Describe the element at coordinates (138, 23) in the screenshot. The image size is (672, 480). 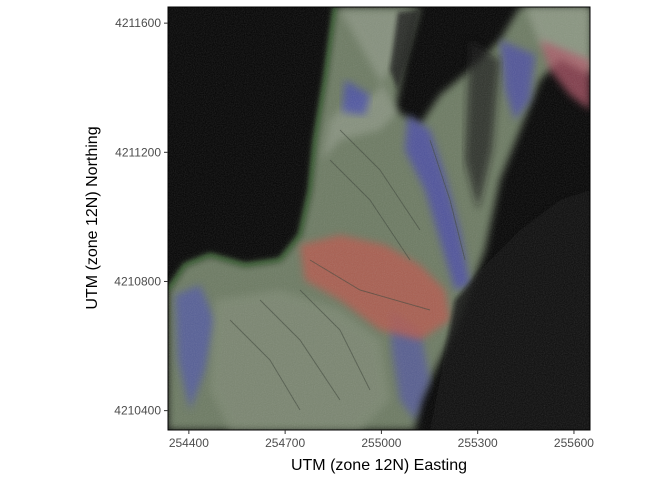
I see `y-tick-label: 4211600` at that location.